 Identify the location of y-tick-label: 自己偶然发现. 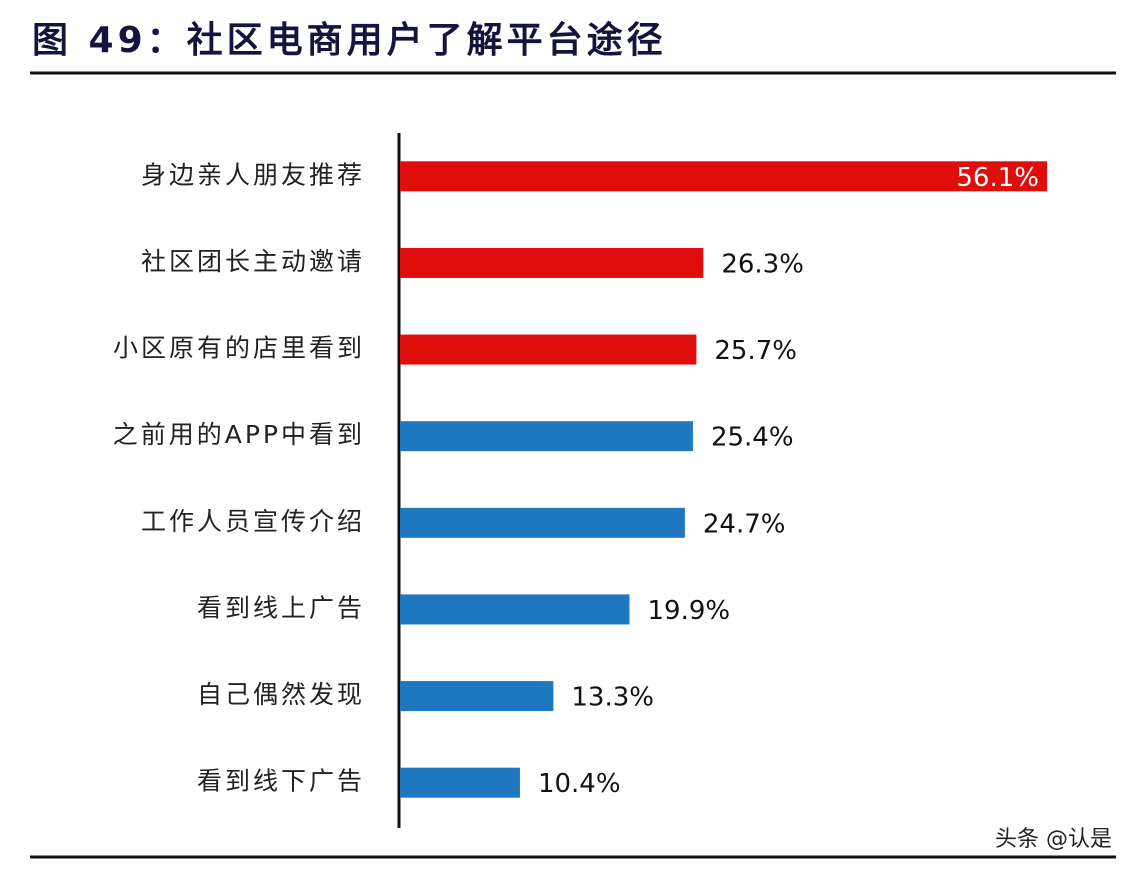
(281, 694).